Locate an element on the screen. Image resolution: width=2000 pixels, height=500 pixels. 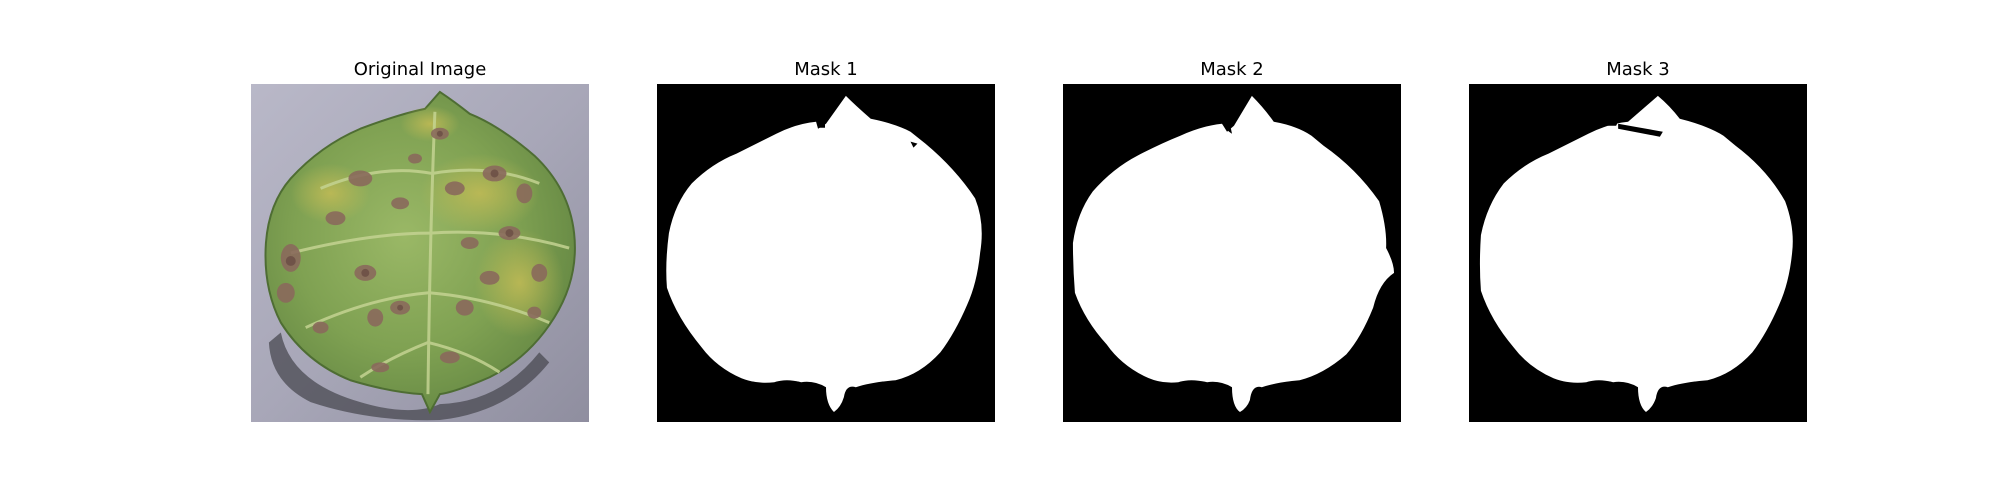
panel-mask-1: Mask 1 is located at coordinates (826, 243).